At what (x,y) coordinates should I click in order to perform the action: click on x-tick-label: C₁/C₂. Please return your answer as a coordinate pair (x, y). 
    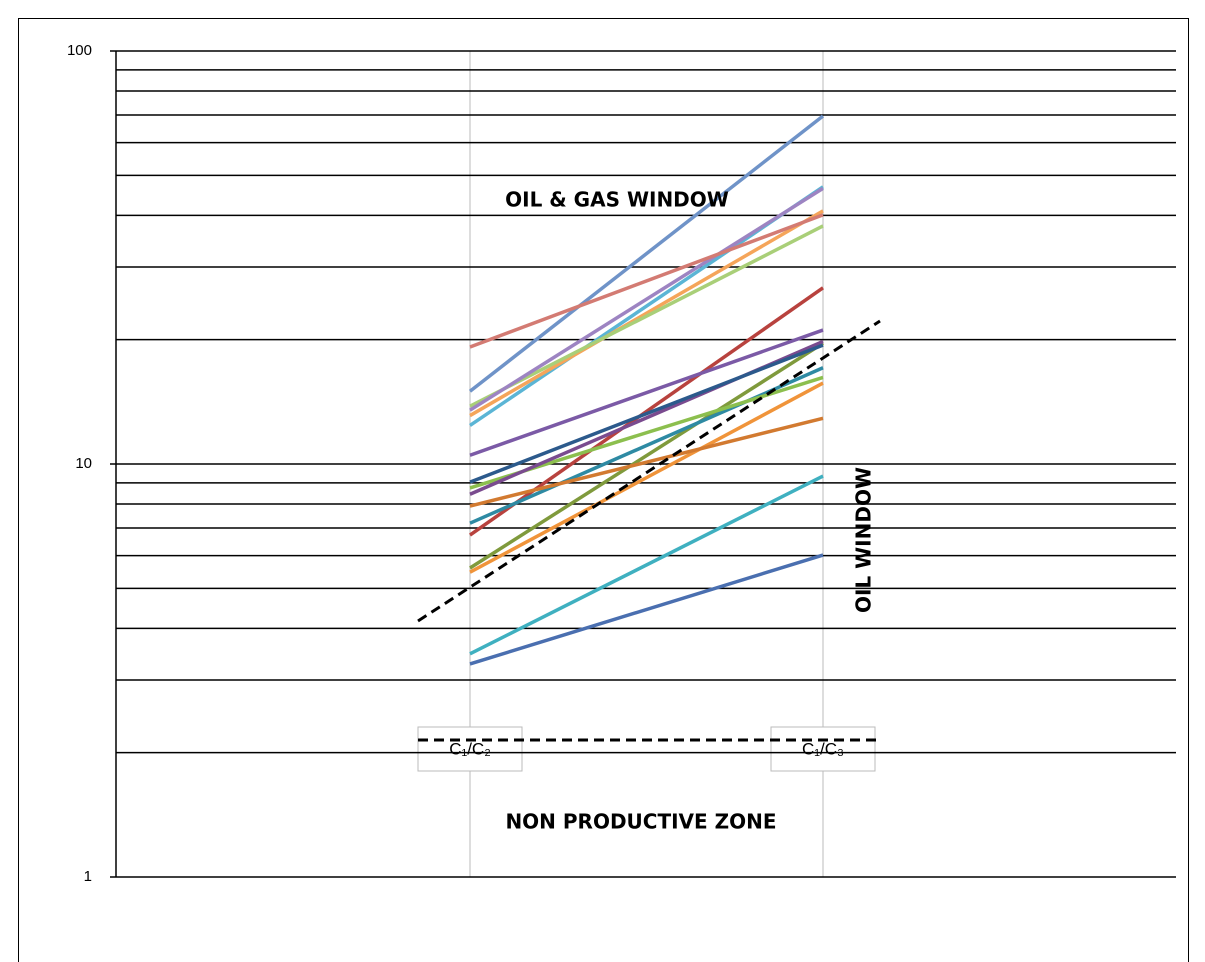
    Looking at the image, I should click on (470, 748).